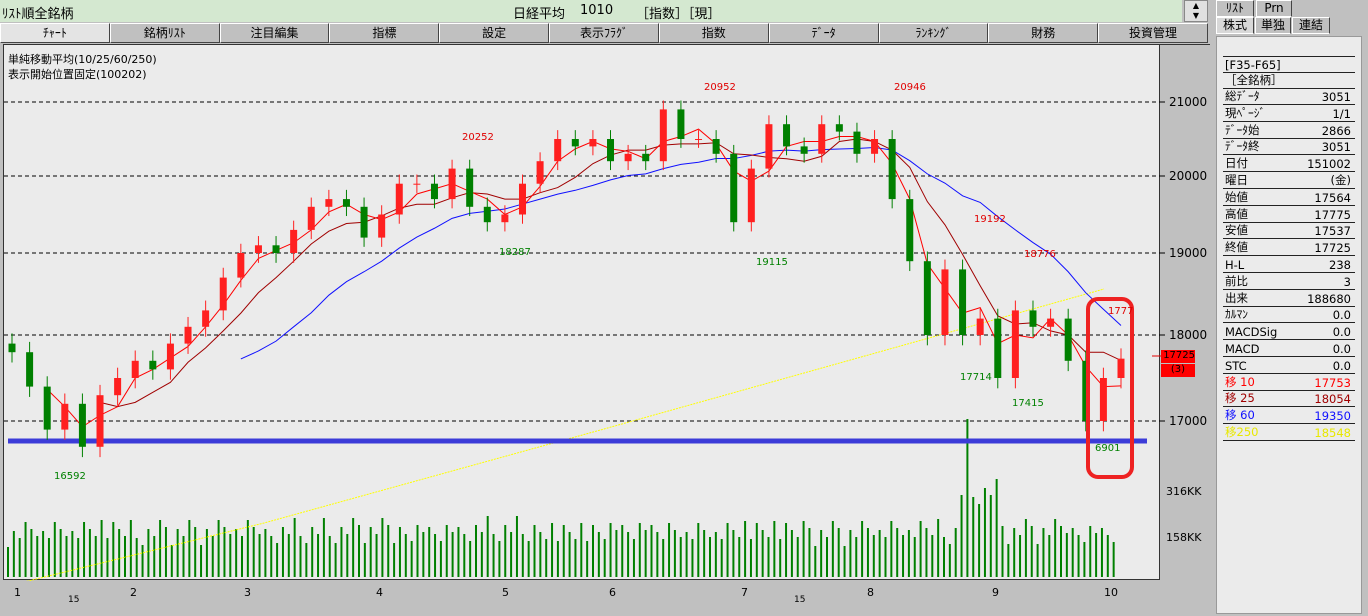 This screenshot has width=1368, height=616. Describe the element at coordinates (274, 33) in the screenshot. I see `tab-watch-edit: 注目編集` at that location.